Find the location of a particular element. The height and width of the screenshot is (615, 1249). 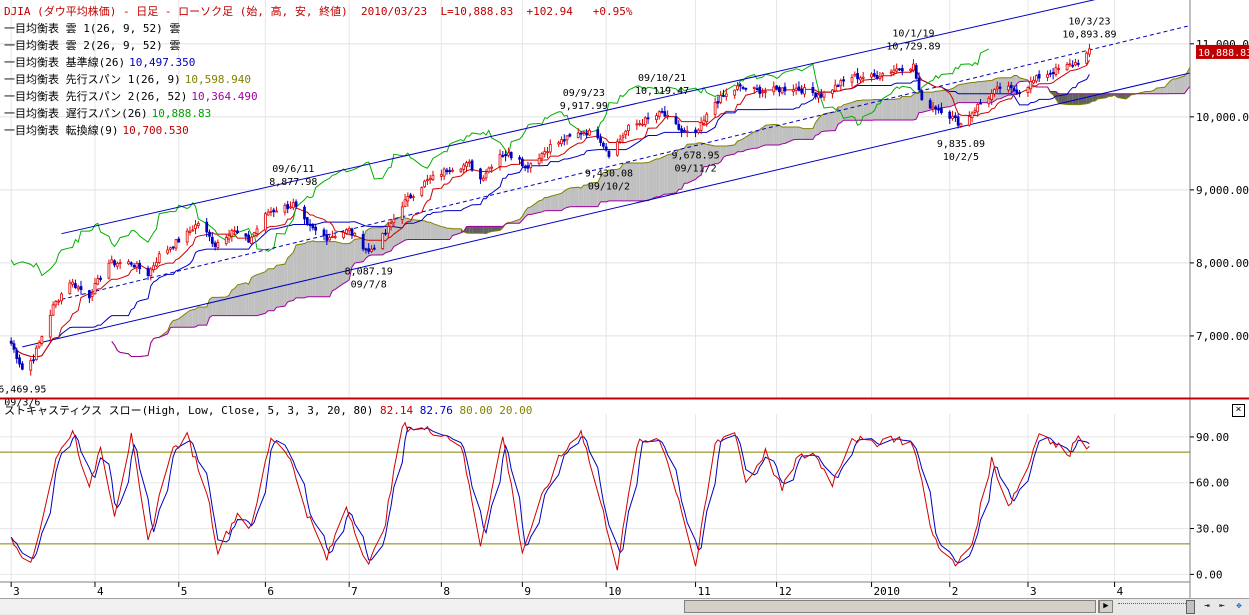

price-tag-label: 10,888.83 is located at coordinates (1223, 53).